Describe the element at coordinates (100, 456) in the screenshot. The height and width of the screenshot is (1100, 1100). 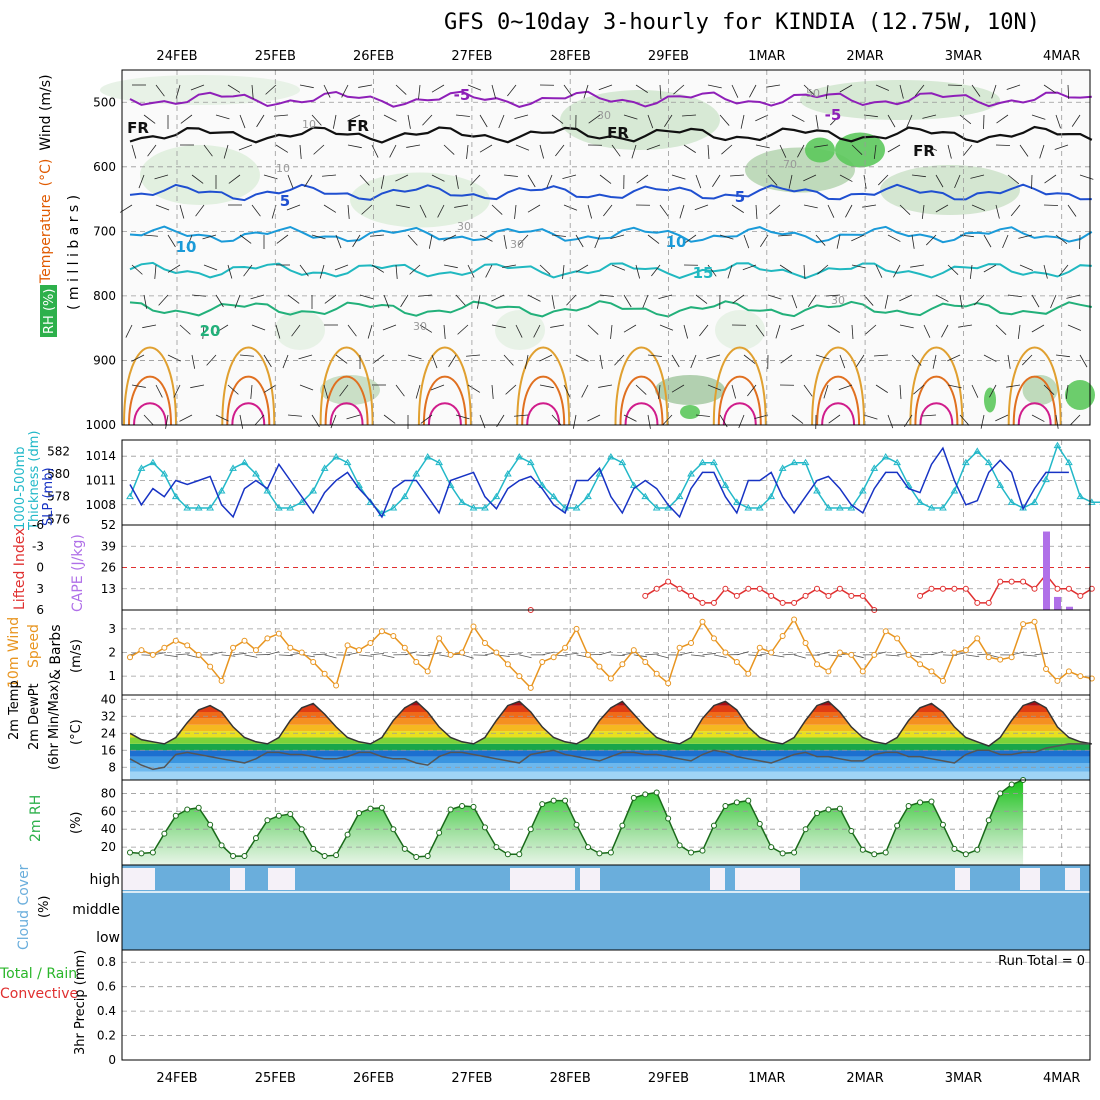
I see `y-tick-slp: 1014` at that location.